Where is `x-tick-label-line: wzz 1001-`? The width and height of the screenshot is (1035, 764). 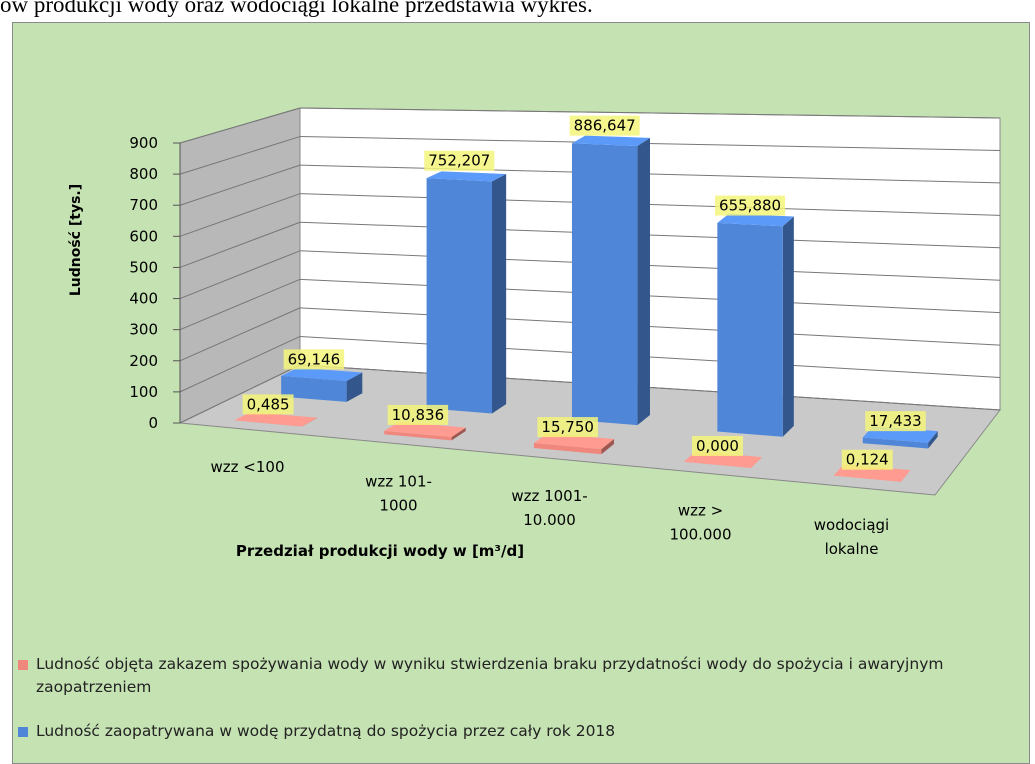
x-tick-label-line: wzz 1001- is located at coordinates (549, 496).